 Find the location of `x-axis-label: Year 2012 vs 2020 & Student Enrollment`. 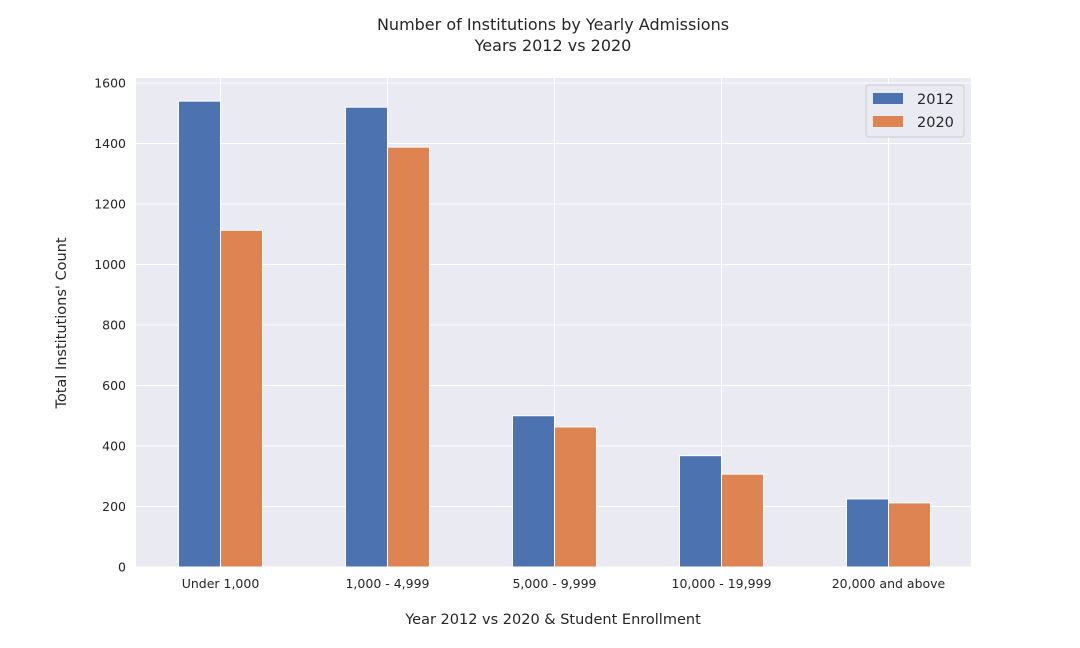

x-axis-label: Year 2012 vs 2020 & Student Enrollment is located at coordinates (552, 620).